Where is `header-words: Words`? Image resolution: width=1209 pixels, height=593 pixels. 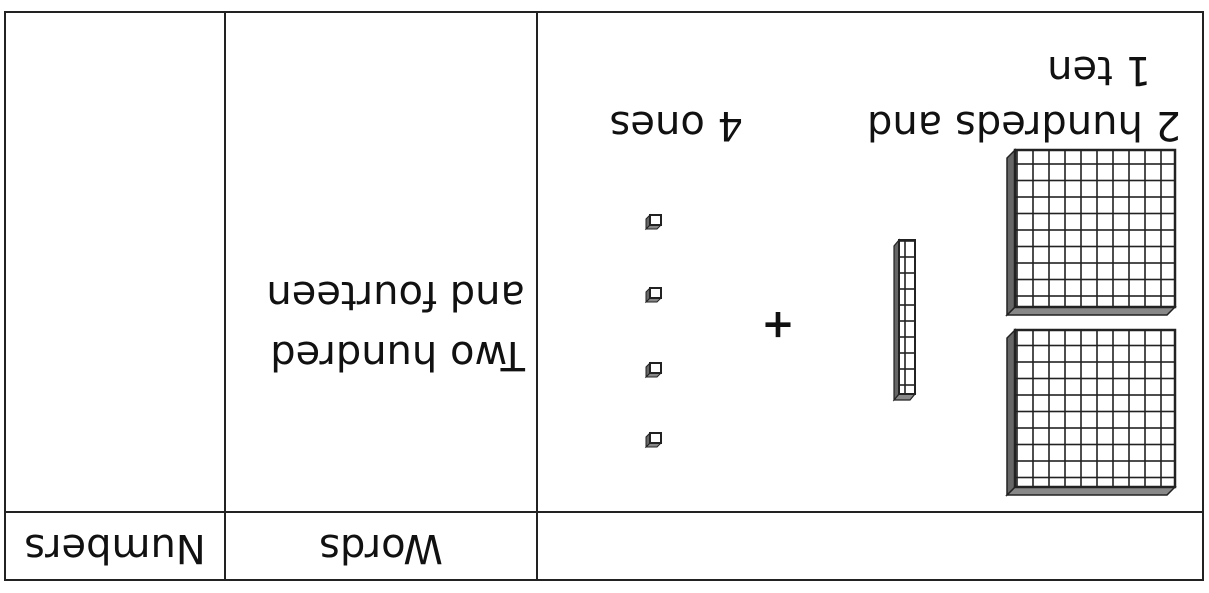 header-words: Words is located at coordinates (381, 548).